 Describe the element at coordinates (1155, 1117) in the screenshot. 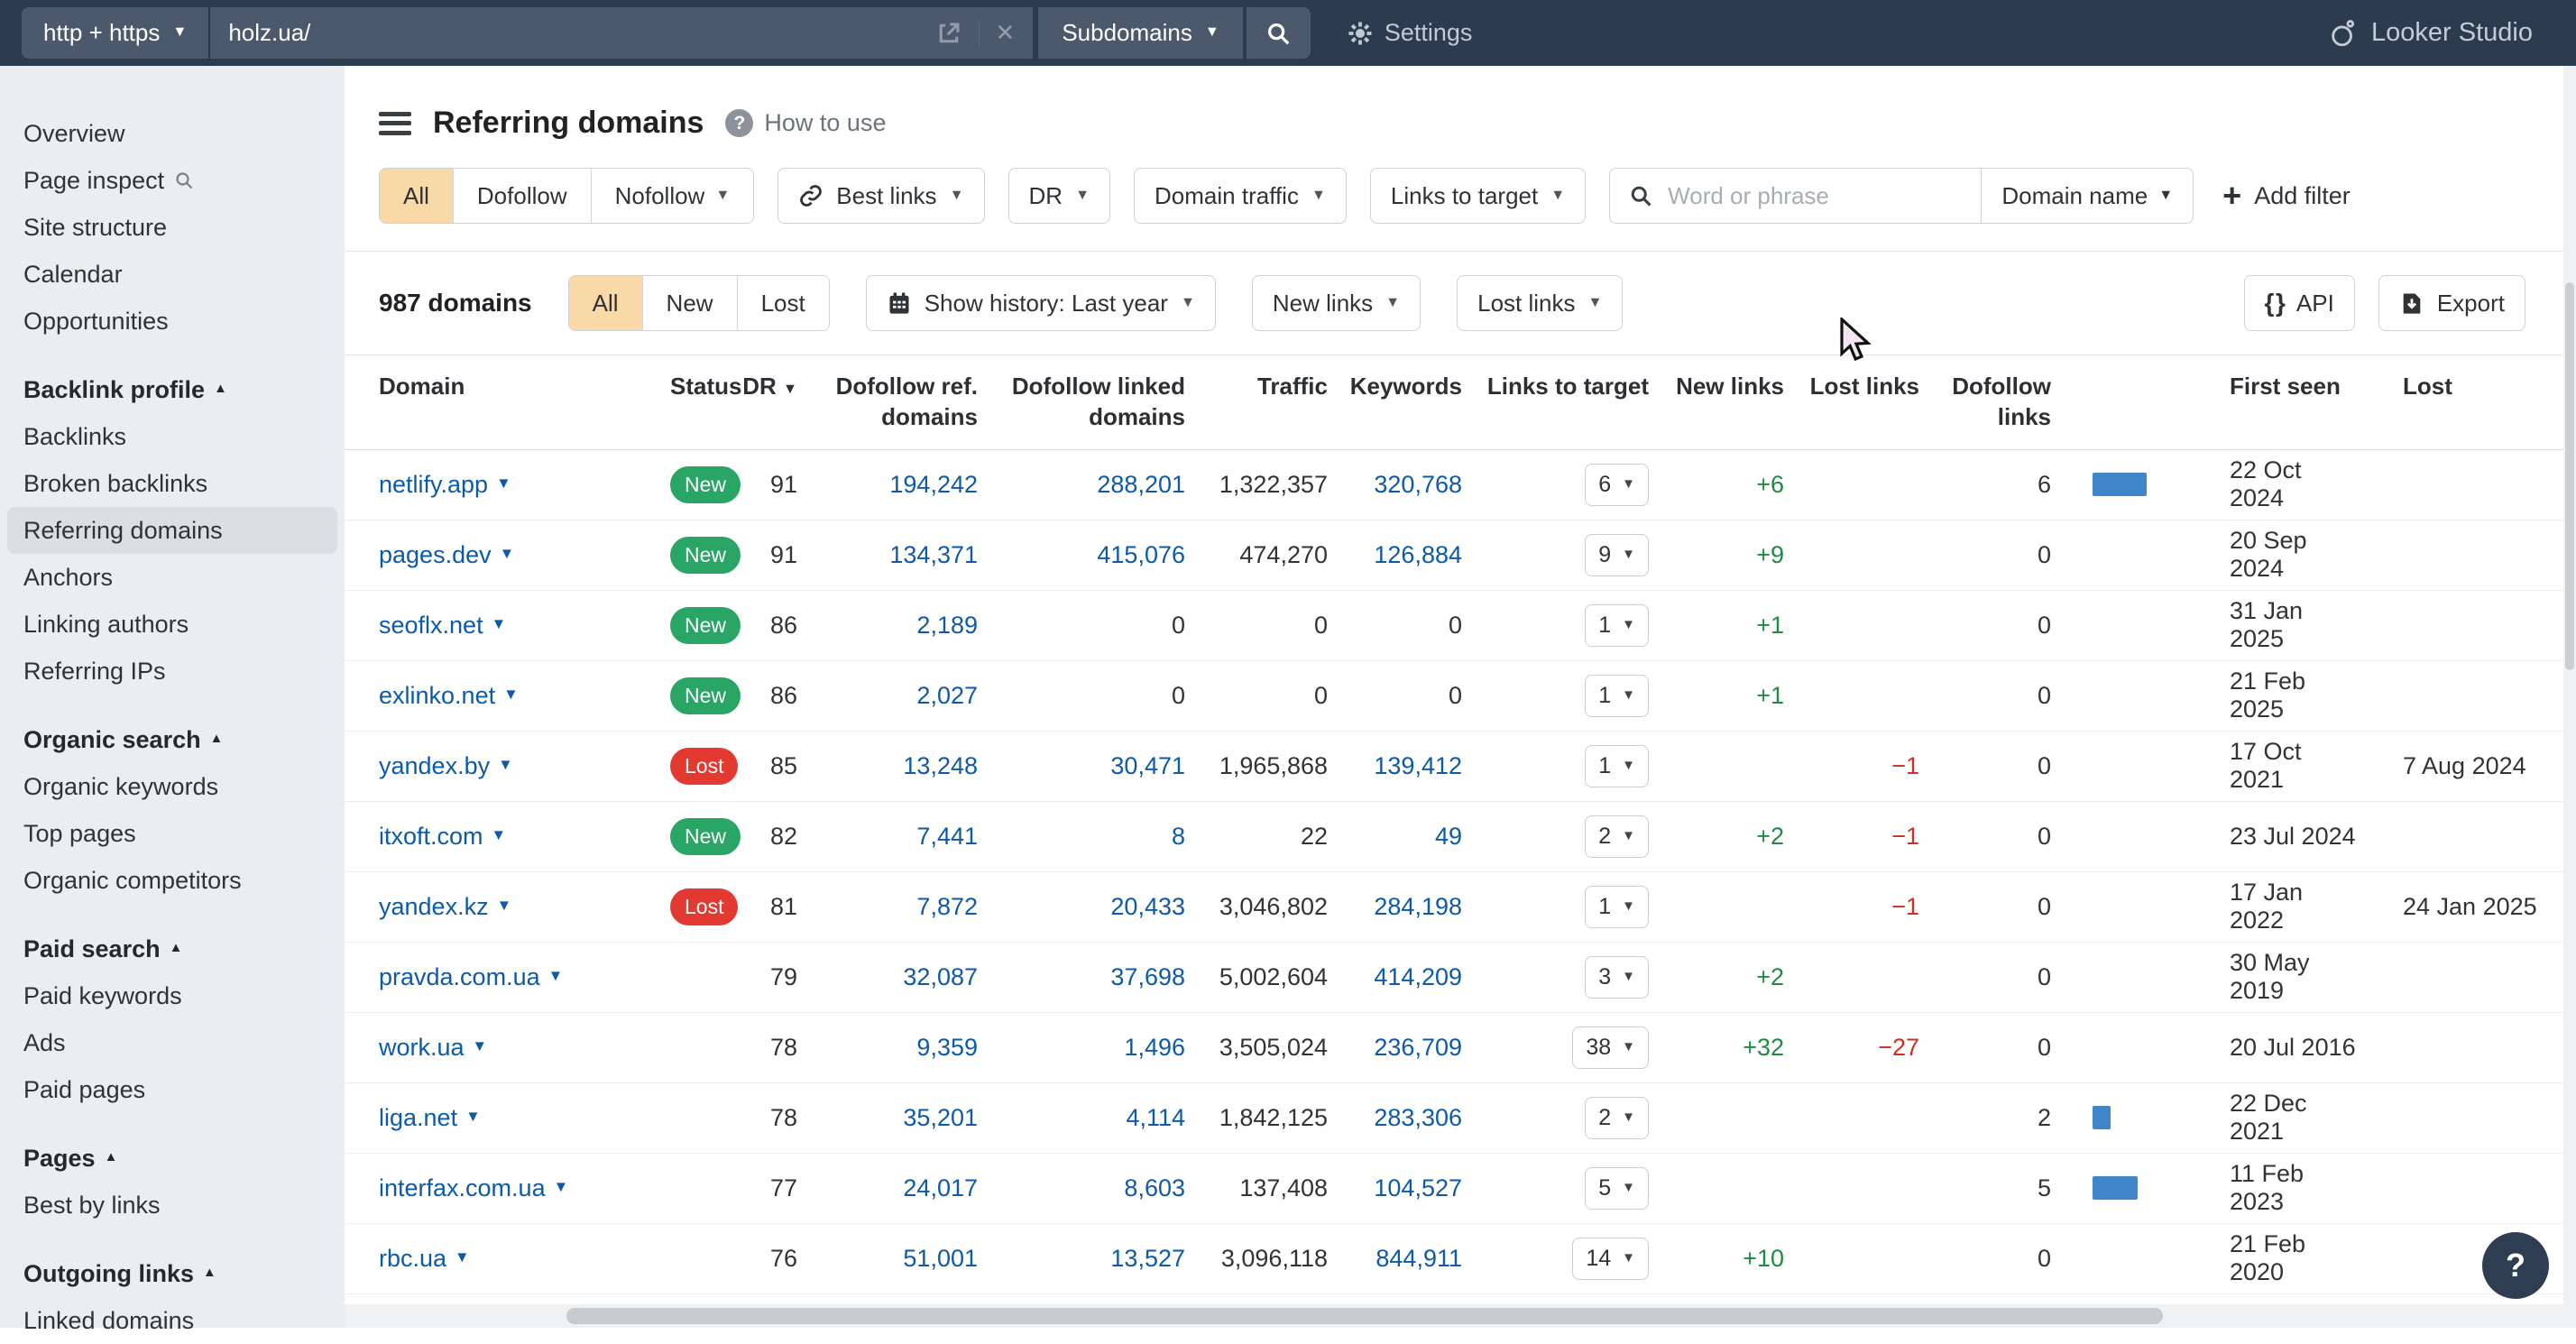

I see `dofollow-linked-domains-value: 4,114` at that location.